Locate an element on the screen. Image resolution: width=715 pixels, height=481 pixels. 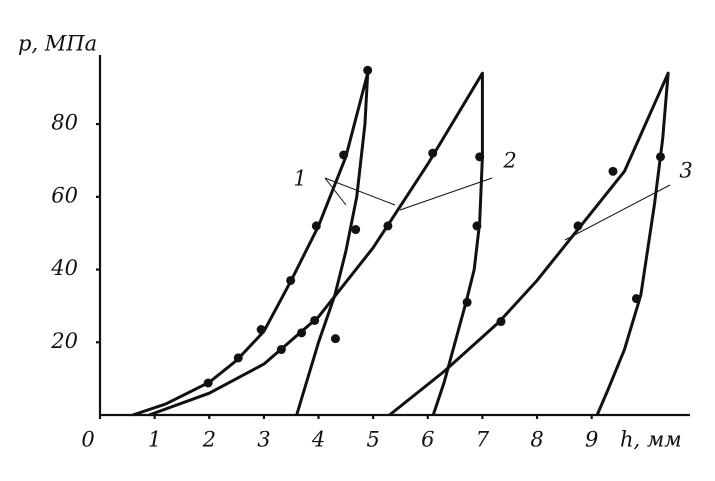
y-tick-label: 20 is located at coordinates (64, 341).